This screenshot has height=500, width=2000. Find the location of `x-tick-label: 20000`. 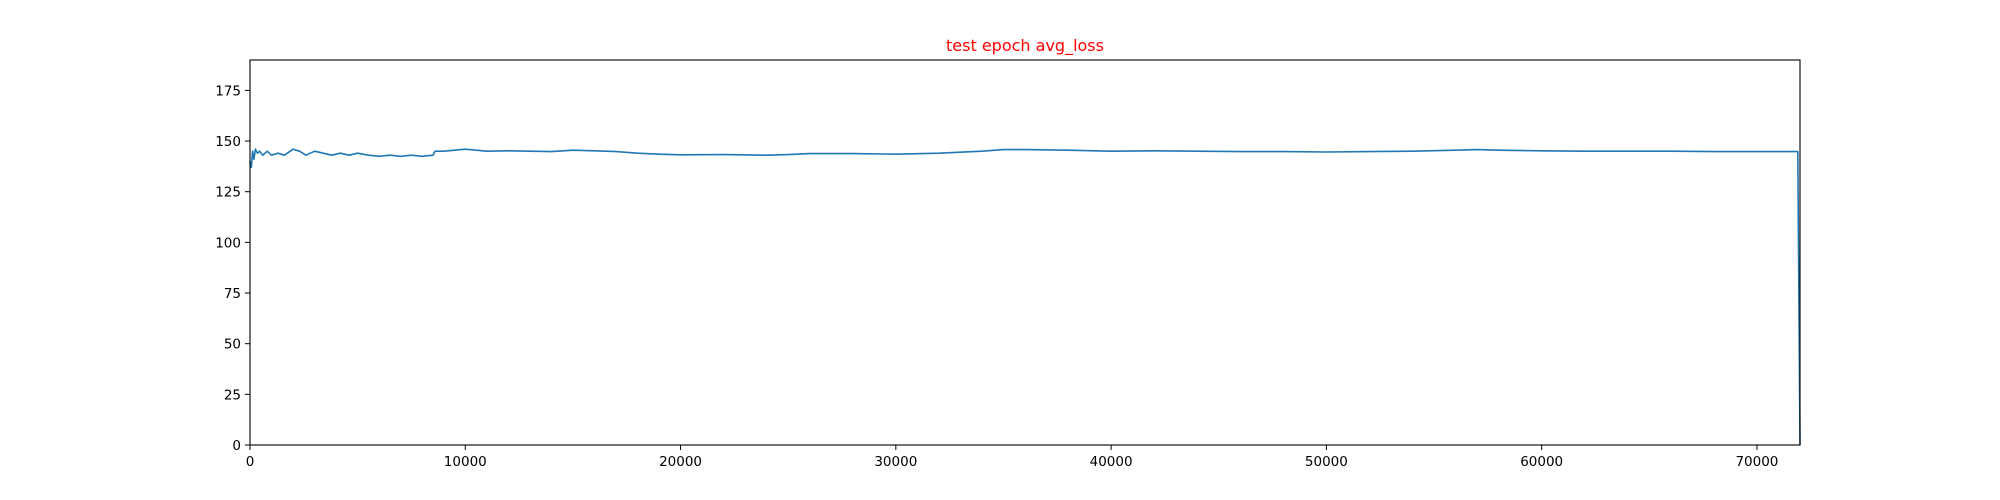

x-tick-label: 20000 is located at coordinates (680, 462).